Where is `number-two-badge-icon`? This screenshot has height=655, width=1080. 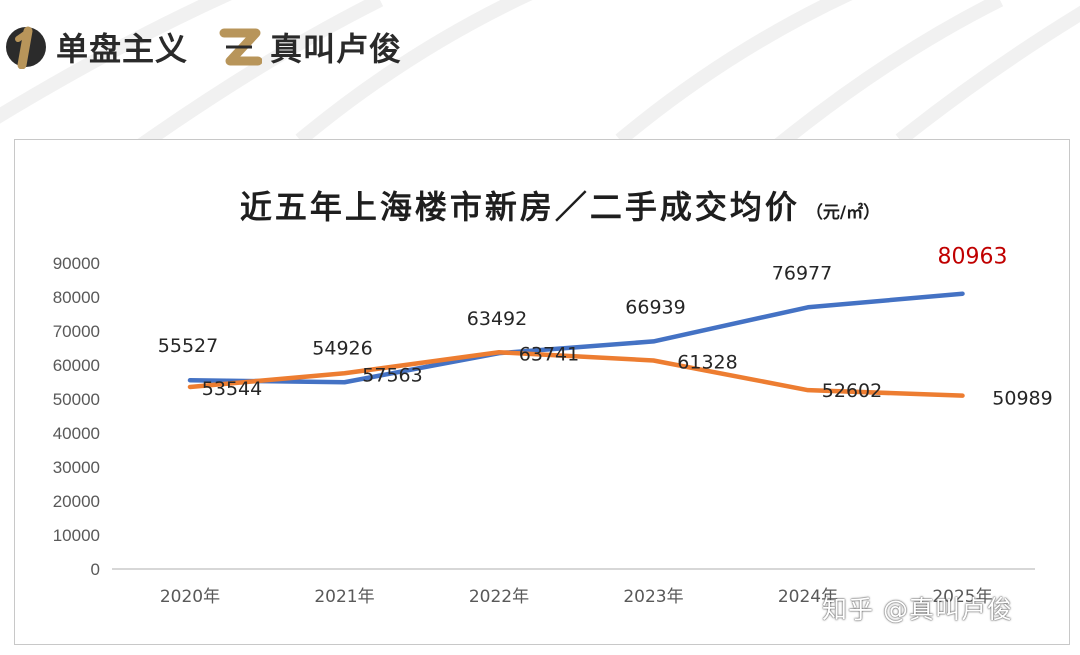 number-two-badge-icon is located at coordinates (241, 47).